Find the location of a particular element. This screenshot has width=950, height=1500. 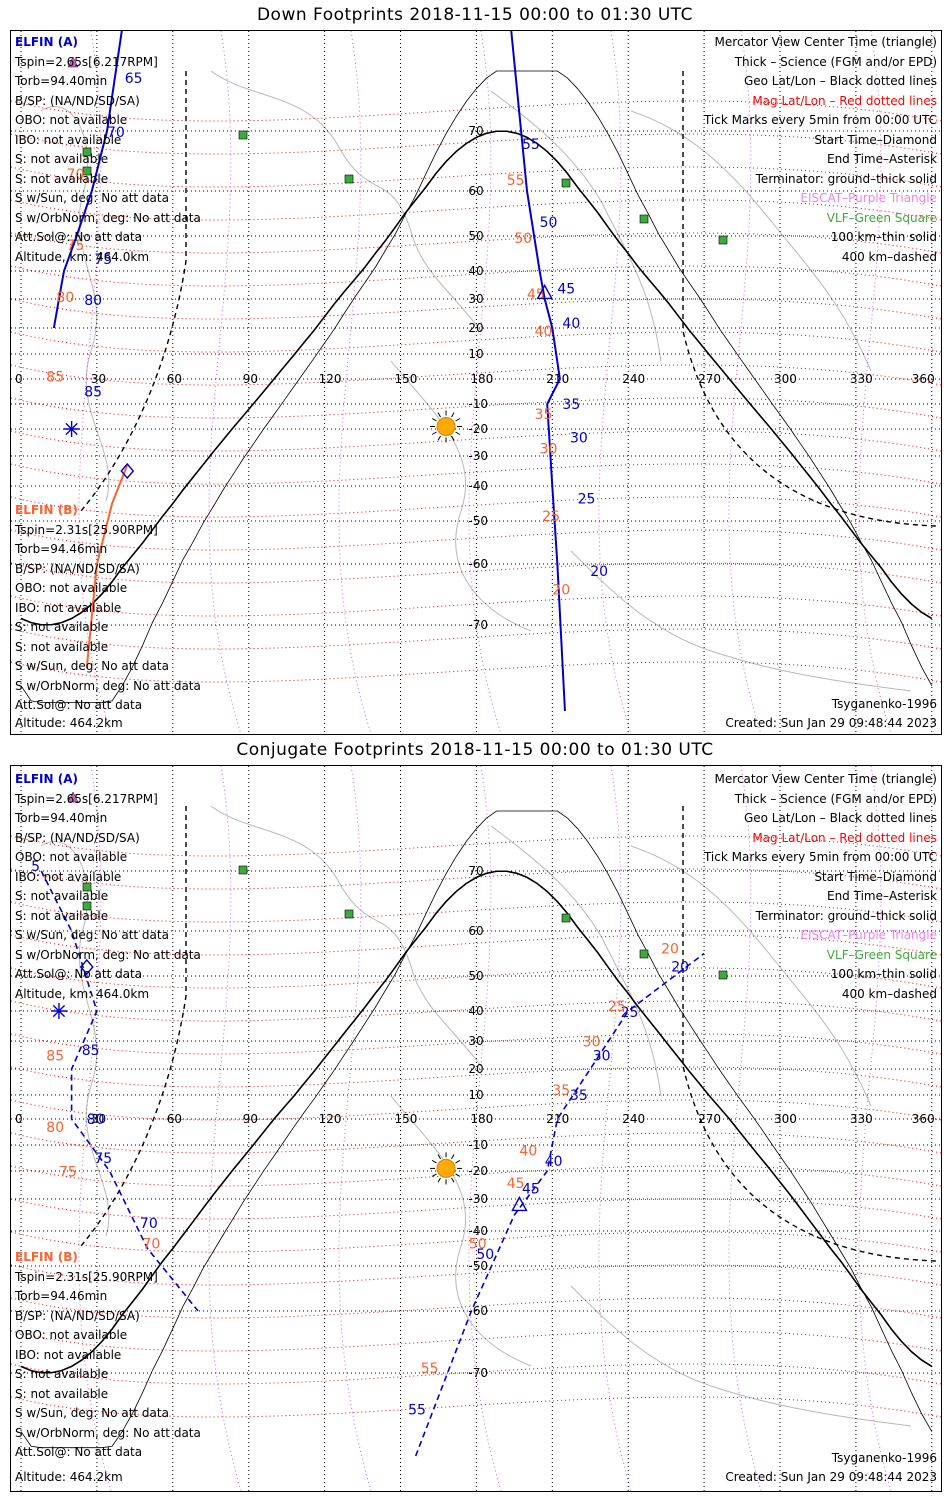

elfin-b-track is located at coordinates (107, 566).